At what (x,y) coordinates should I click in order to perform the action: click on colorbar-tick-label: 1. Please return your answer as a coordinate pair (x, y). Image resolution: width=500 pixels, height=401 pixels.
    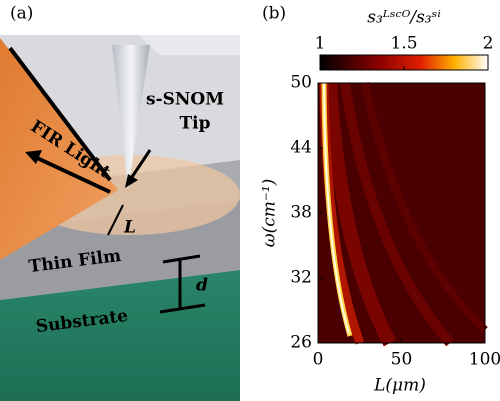
    Looking at the image, I should click on (320, 44).